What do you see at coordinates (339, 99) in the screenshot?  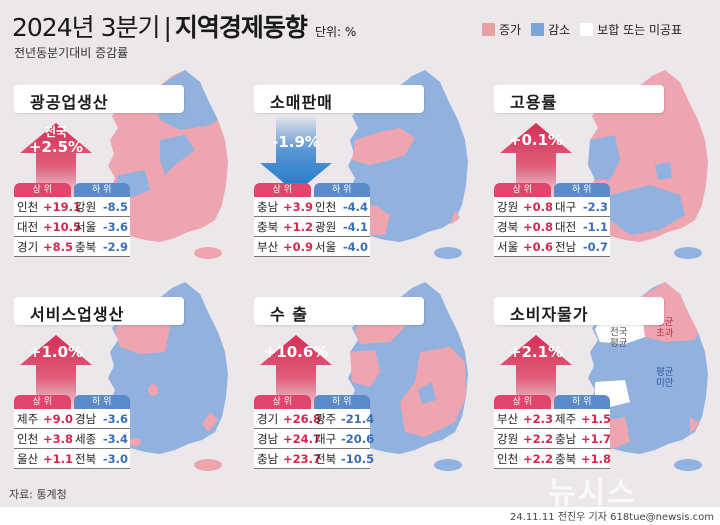 I see `panel-title: 소매판매` at bounding box center [339, 99].